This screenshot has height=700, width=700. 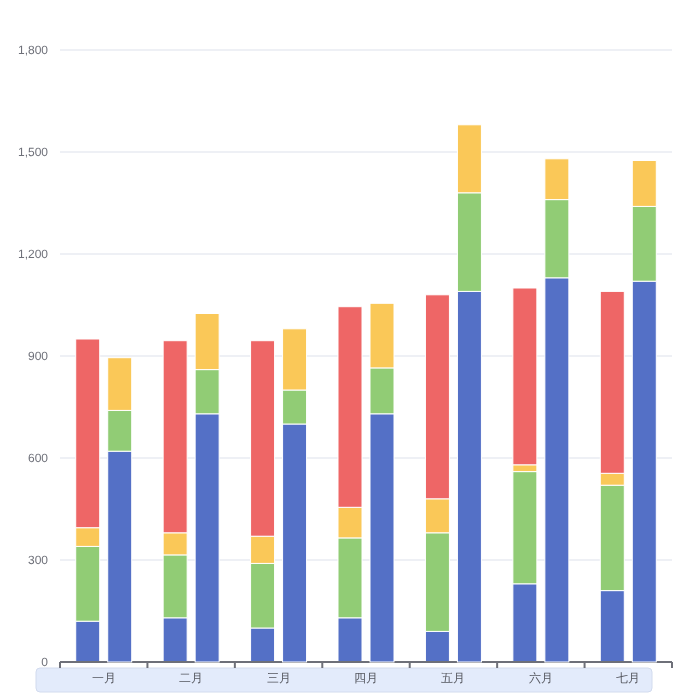 What do you see at coordinates (525, 376) in the screenshot?
I see `bar` at bounding box center [525, 376].